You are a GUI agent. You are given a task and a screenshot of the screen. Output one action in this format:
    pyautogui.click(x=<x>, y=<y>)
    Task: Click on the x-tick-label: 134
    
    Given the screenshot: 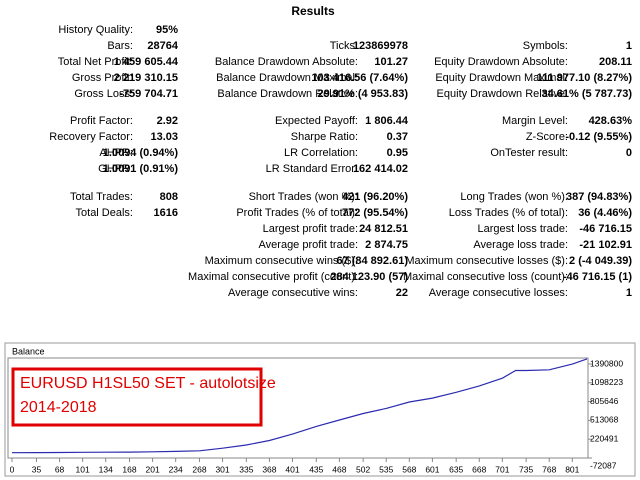 What is the action you would take?
    pyautogui.click(x=106, y=469)
    